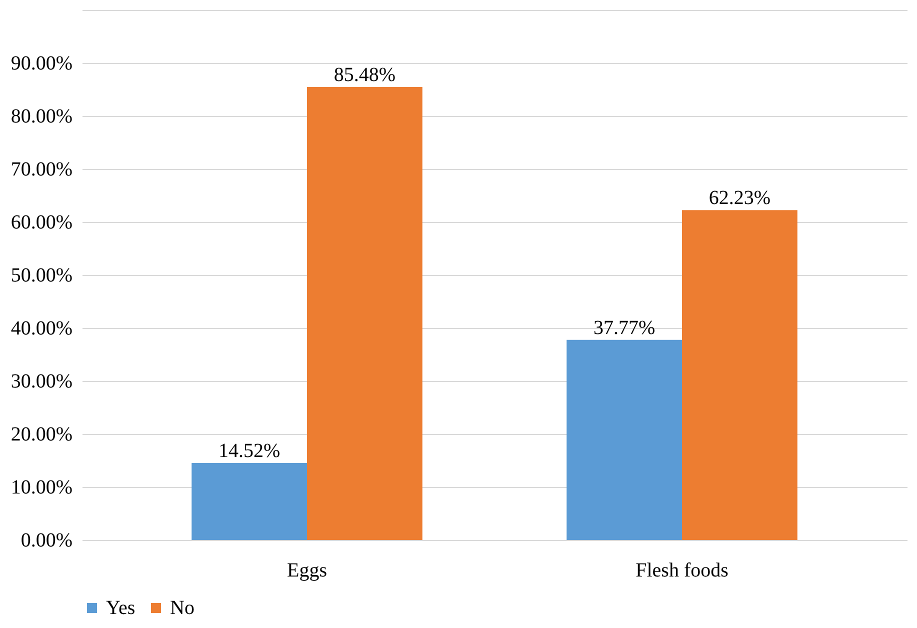 The image size is (917, 628). Describe the element at coordinates (624, 327) in the screenshot. I see `data-label: 37.77%` at that location.